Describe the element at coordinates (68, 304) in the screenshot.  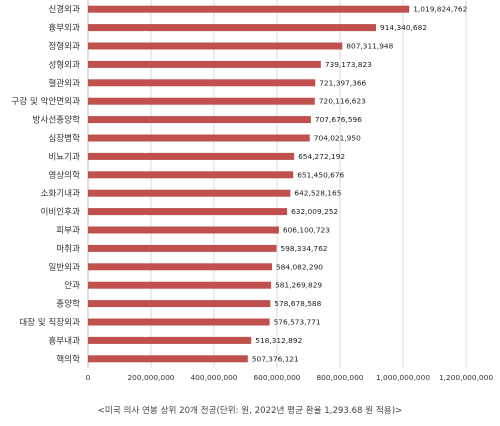
I see `category-label: 종양학` at that location.